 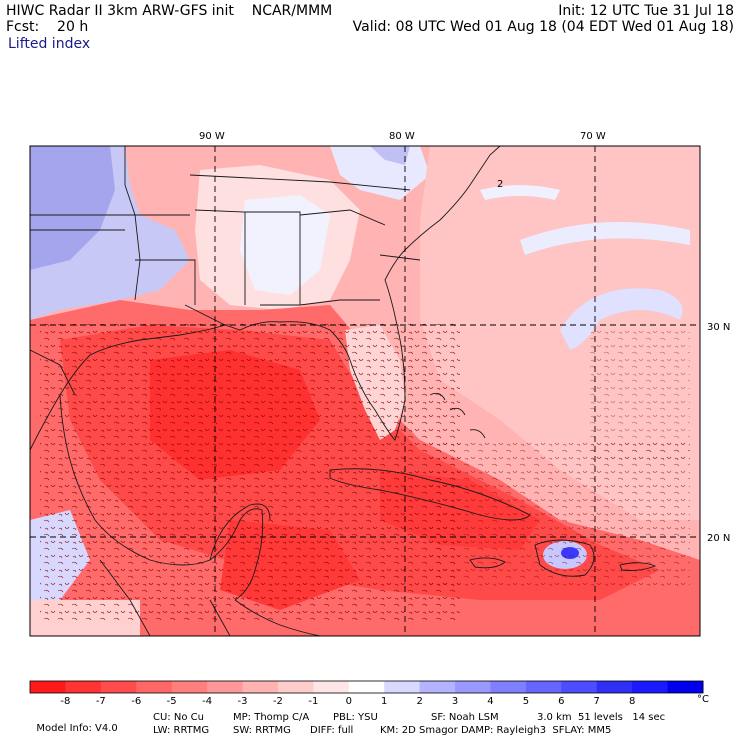 What do you see at coordinates (181, 730) in the screenshot?
I see `longwave-scheme: LW: RRTMG` at bounding box center [181, 730].